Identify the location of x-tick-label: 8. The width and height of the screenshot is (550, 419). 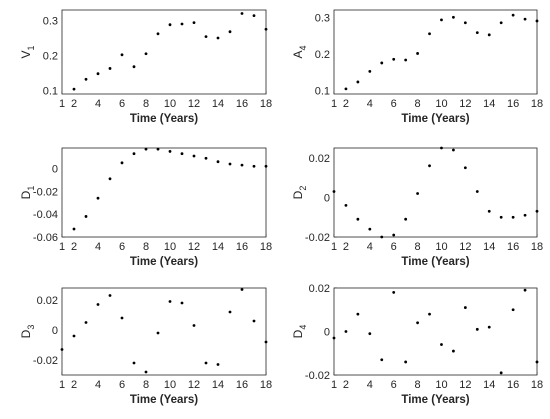
(418, 104).